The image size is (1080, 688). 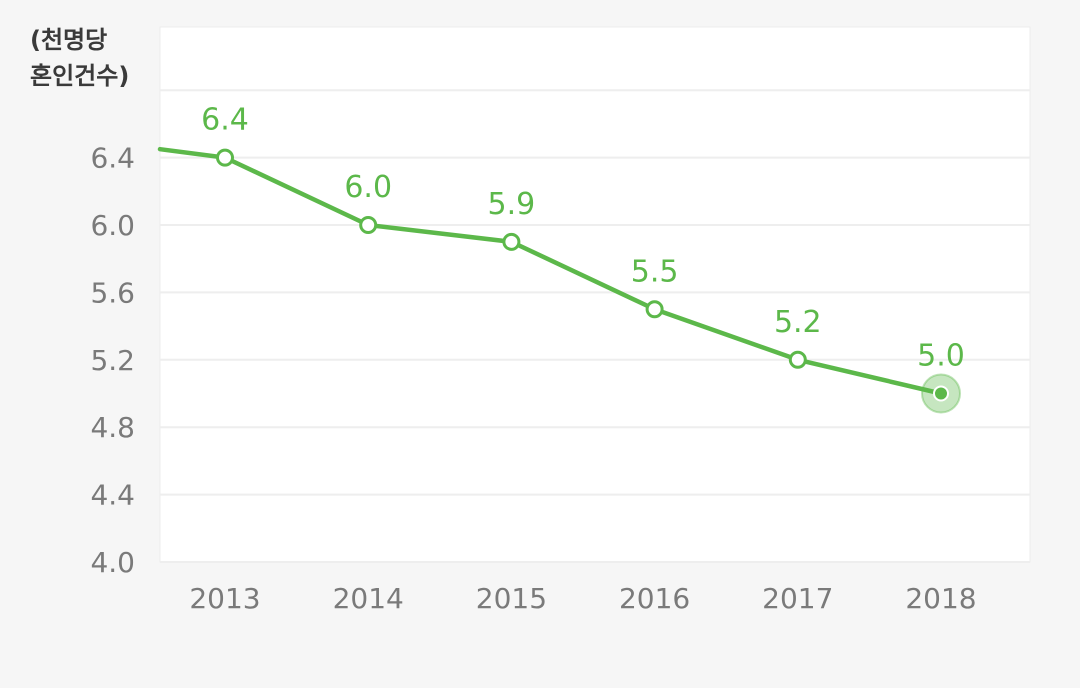 I want to click on y-axis-title: (천명당 혼인건수), so click(x=79, y=58).